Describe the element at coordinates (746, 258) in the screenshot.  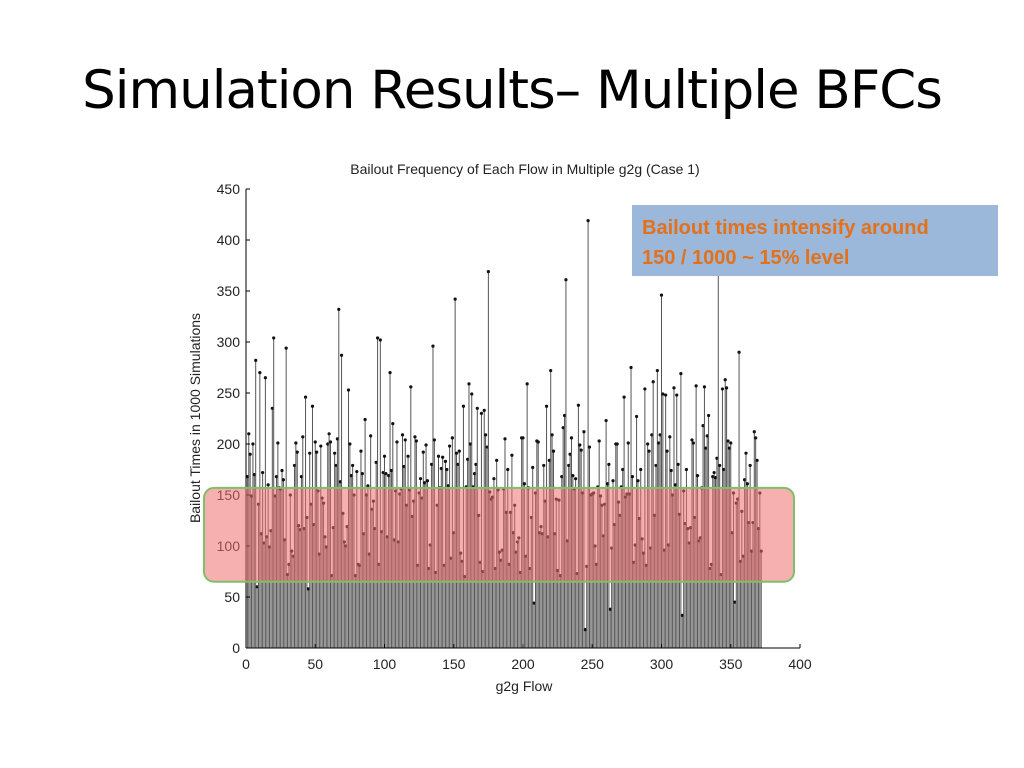
I see `callout-line-2: 150 / 1000 ~ 15% level` at that location.